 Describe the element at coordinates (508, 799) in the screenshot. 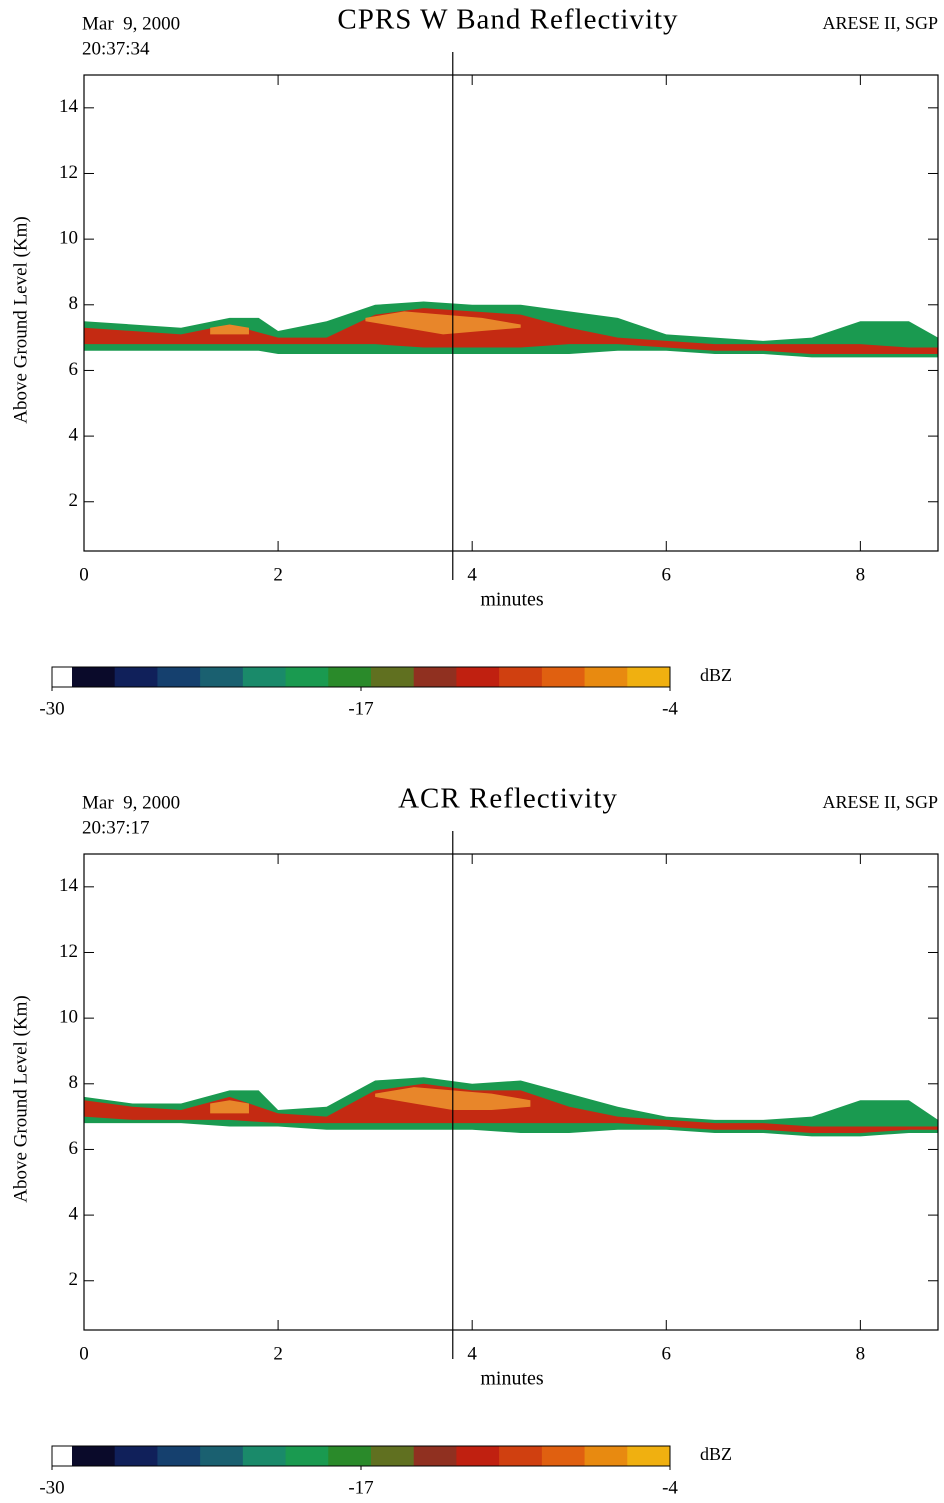

I see `chart-title: ACR Reflectivity` at that location.